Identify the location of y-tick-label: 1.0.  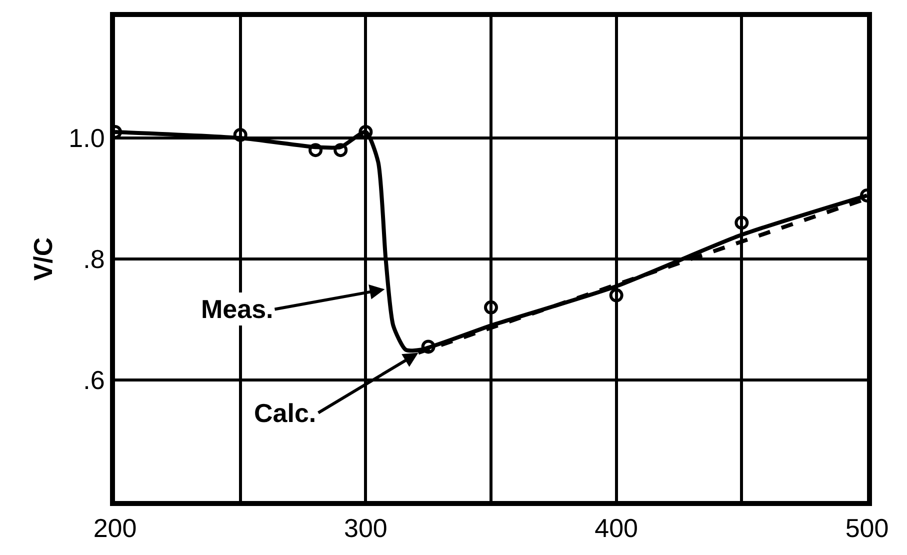
(86, 138).